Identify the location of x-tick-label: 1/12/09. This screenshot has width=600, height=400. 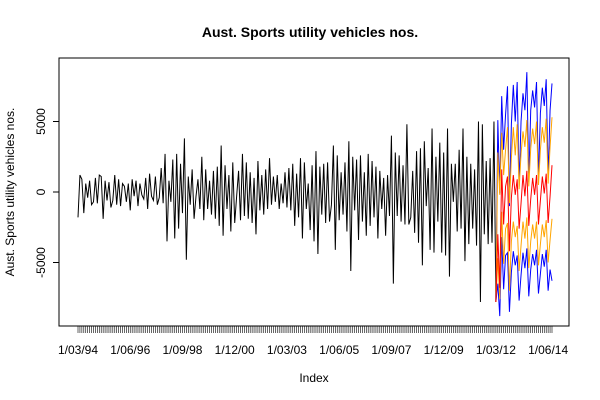
(444, 350).